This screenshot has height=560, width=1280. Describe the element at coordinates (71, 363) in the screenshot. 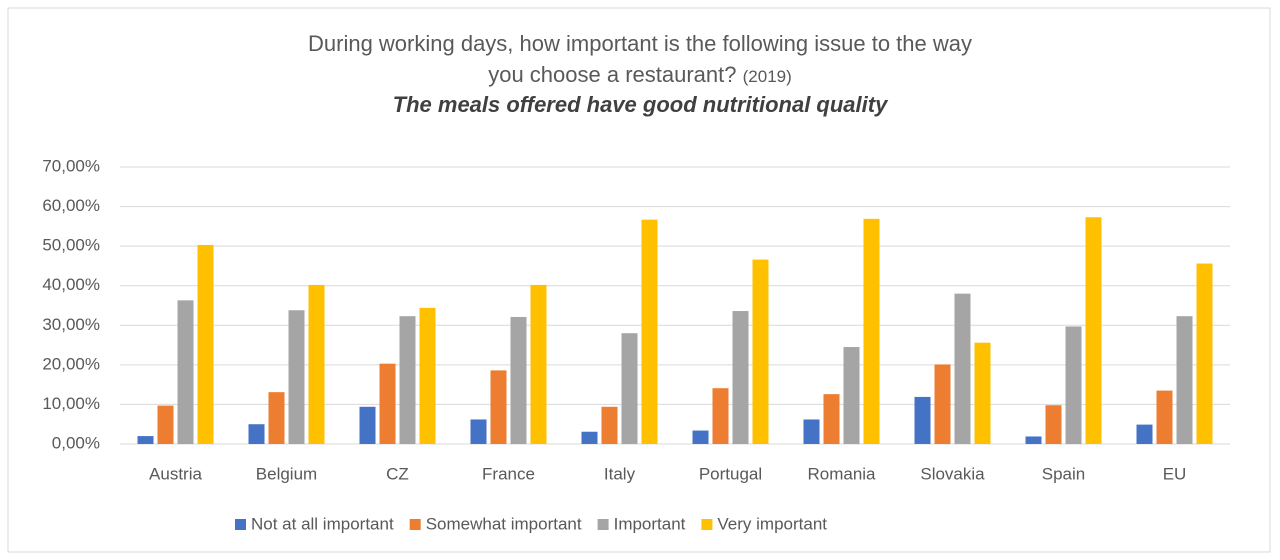

I see `y-tick-label: 20,00%` at that location.